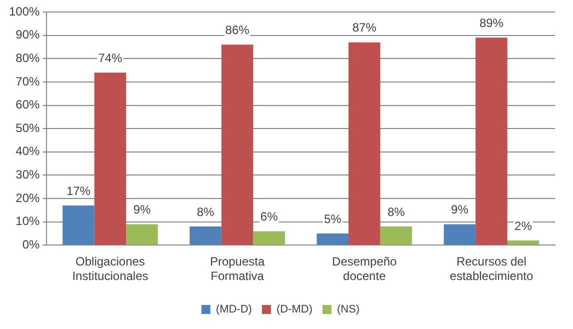 The width and height of the screenshot is (573, 329). I want to click on y-tick-label: 30%, so click(28, 175).